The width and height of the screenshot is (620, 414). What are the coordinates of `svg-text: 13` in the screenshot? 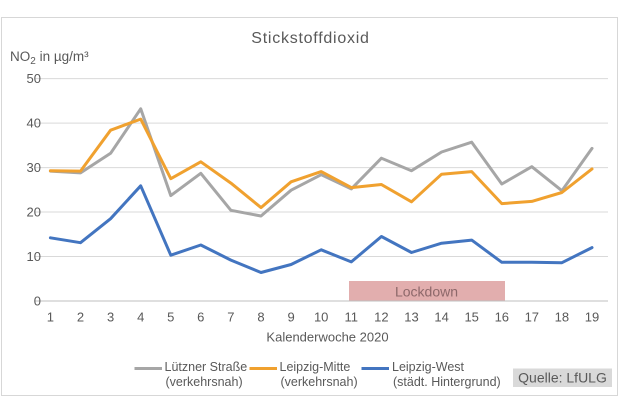 It's located at (411, 317).